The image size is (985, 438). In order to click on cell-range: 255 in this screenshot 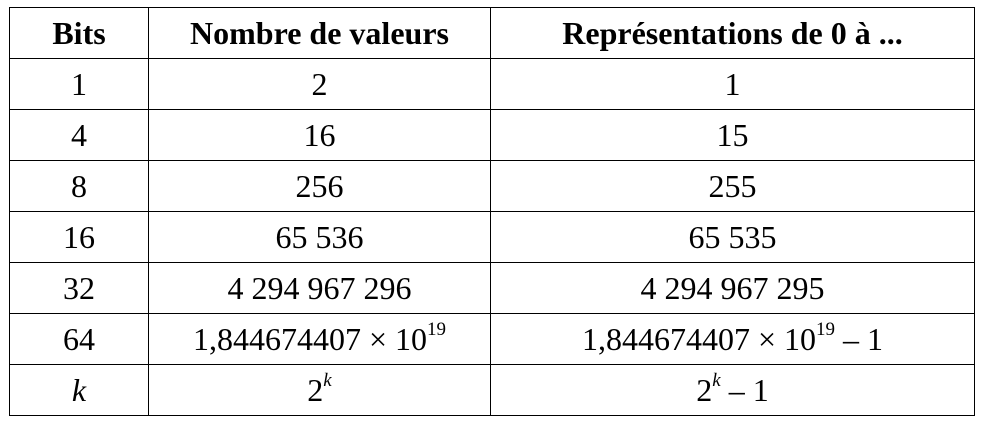, I will do `click(732, 186)`.